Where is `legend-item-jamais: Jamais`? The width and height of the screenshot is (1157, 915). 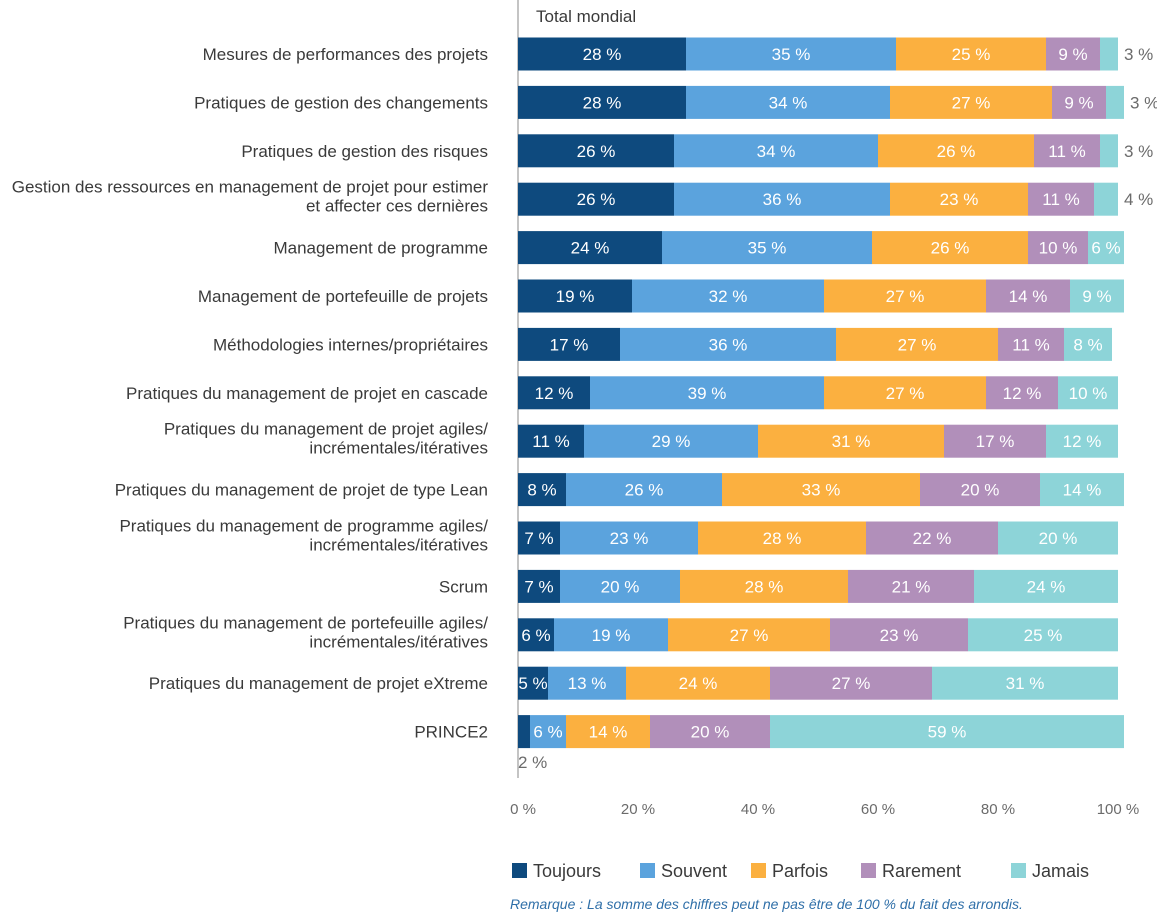
legend-item-jamais: Jamais is located at coordinates (1050, 871).